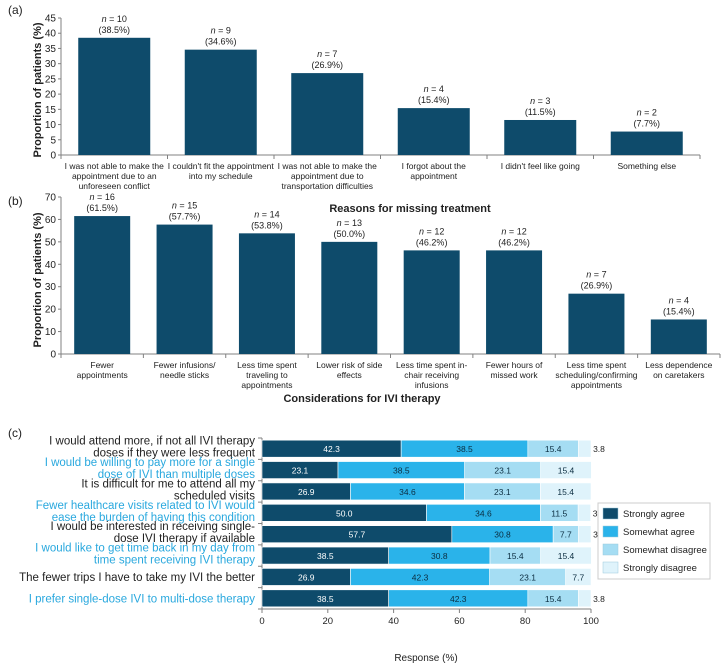 The height and width of the screenshot is (665, 722). Describe the element at coordinates (267, 225) in the screenshot. I see `bar-percent-label: (53.8%)` at that location.